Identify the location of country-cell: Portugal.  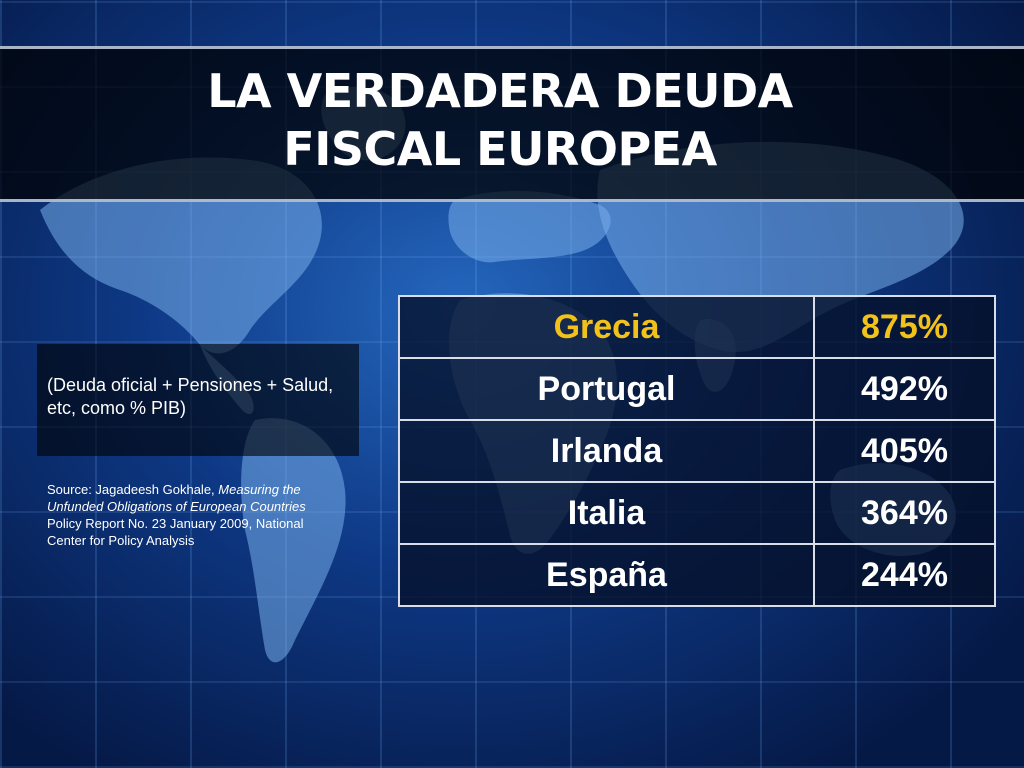
(606, 389).